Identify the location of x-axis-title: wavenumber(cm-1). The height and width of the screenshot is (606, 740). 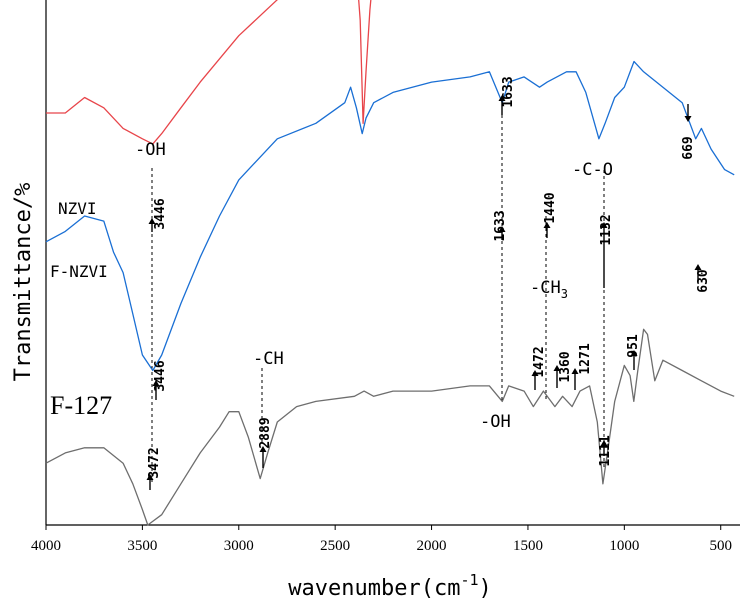
(390, 586).